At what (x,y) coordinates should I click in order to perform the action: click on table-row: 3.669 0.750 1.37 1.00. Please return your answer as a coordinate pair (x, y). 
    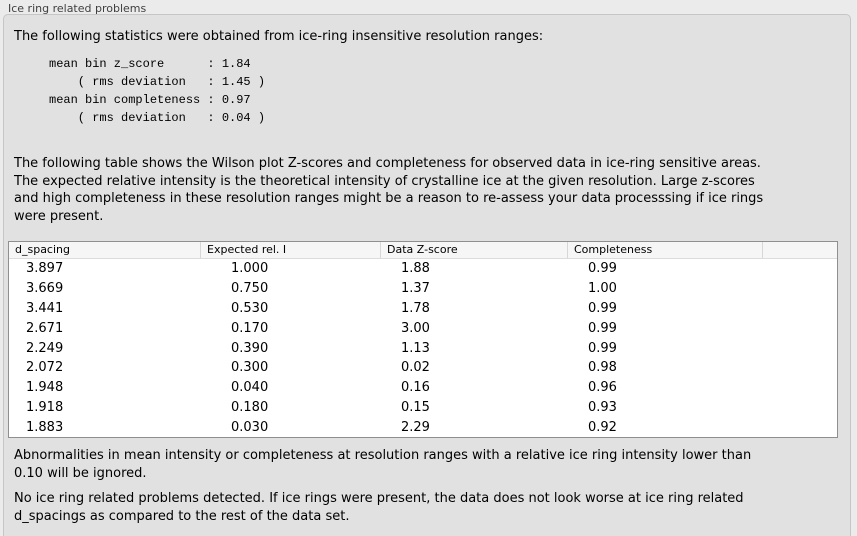
    Looking at the image, I should click on (423, 288).